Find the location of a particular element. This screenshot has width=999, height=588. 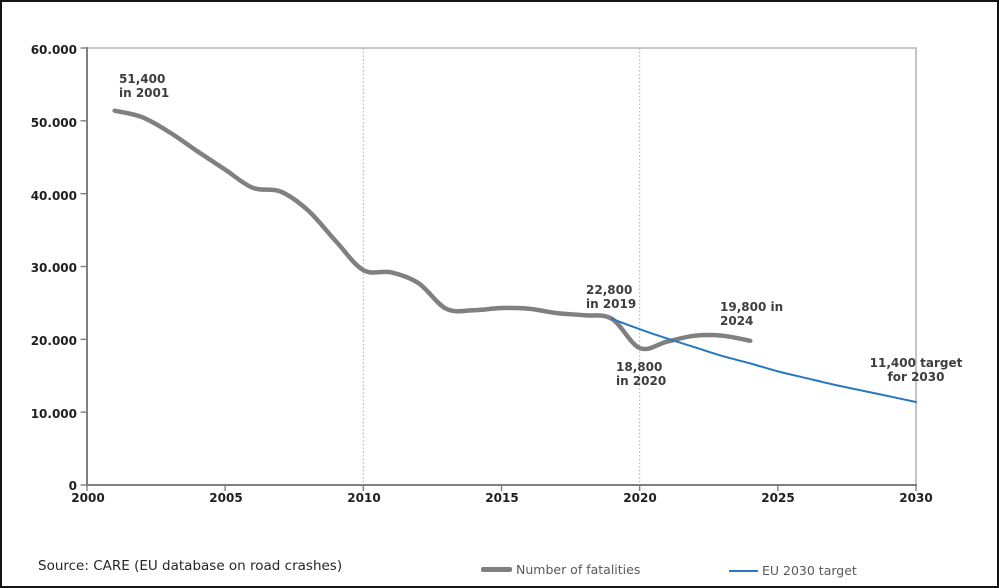

legend-label-fatalities: Number of fatalities is located at coordinates (578, 569).